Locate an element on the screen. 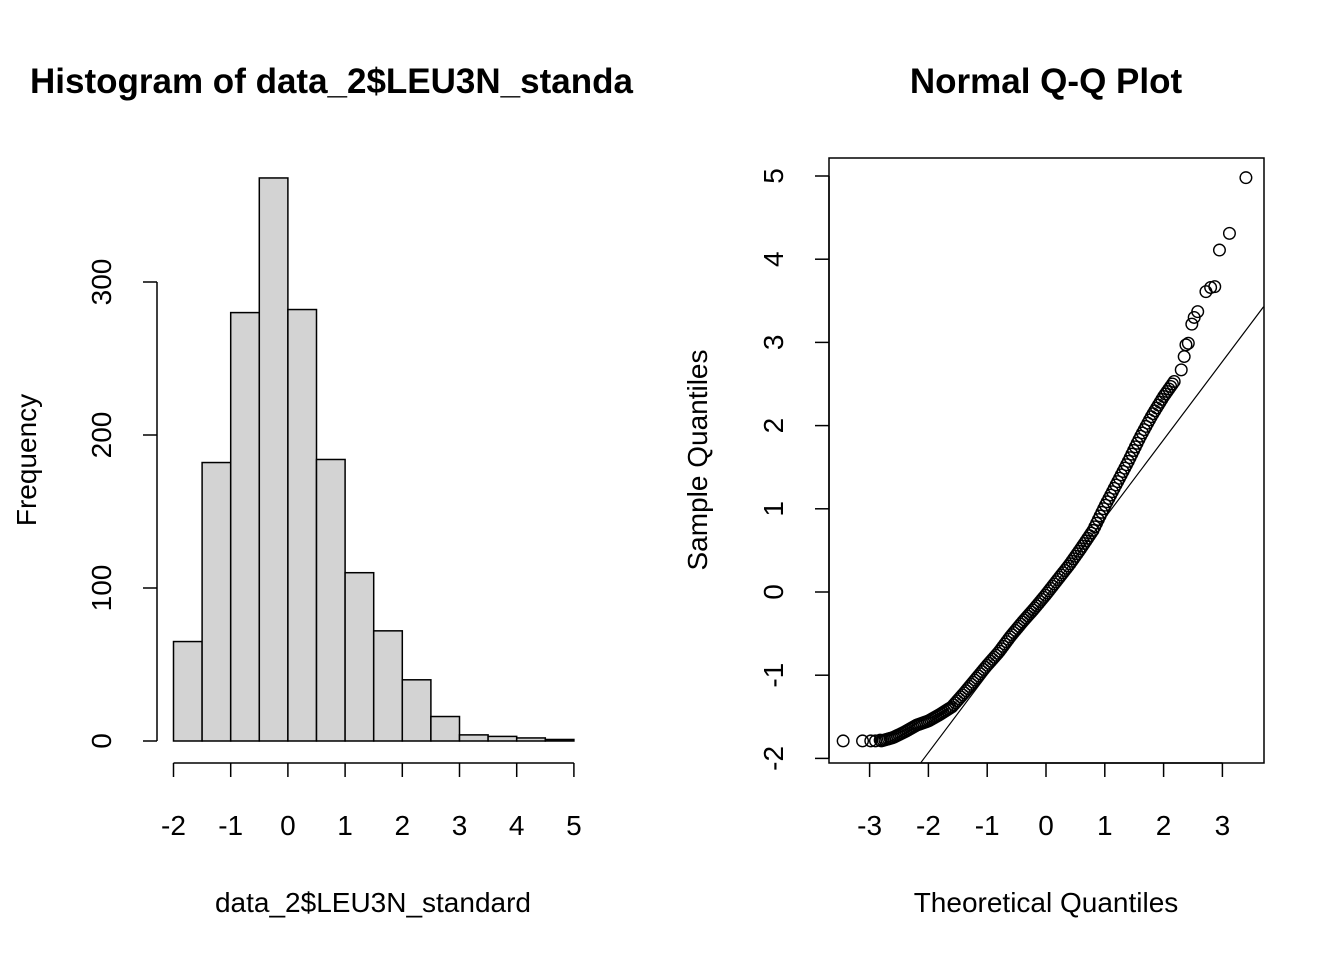 The image size is (1344, 960). qq-x-tick-label: 1 is located at coordinates (1105, 825).